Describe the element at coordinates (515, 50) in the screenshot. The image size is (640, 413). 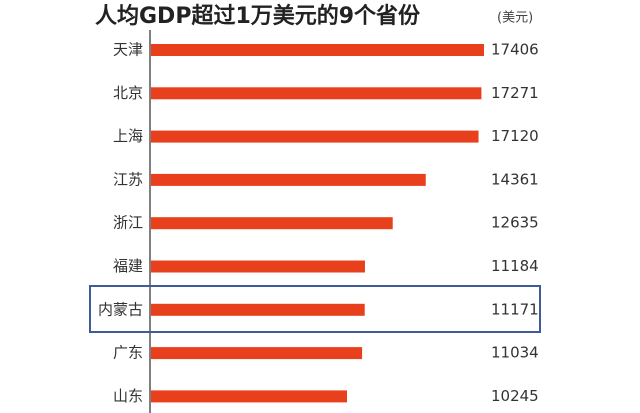
I see `value-label: 17406` at that location.